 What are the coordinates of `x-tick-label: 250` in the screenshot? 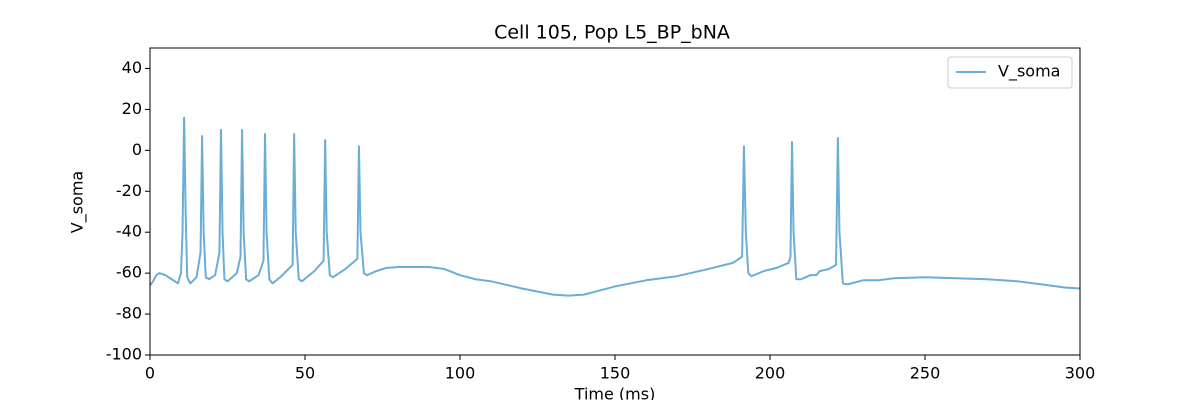 It's located at (925, 373).